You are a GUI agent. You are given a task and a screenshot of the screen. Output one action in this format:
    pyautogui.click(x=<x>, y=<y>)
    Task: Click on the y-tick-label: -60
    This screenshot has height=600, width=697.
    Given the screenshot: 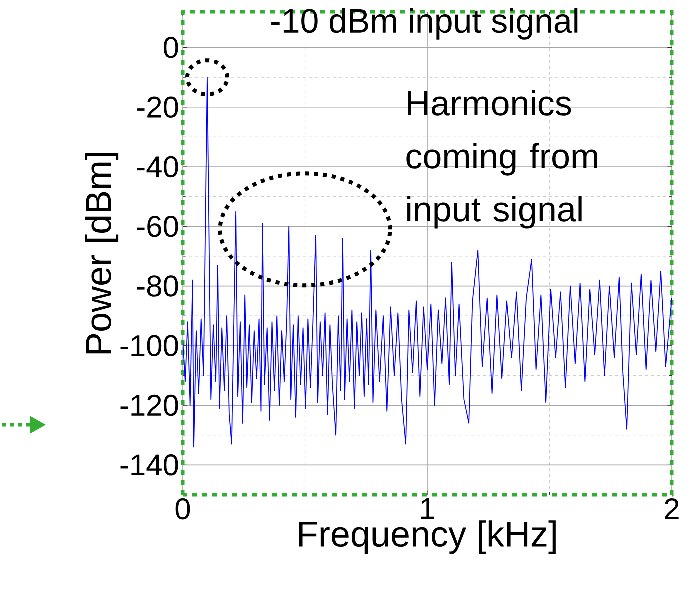 What is the action you would take?
    pyautogui.click(x=157, y=227)
    